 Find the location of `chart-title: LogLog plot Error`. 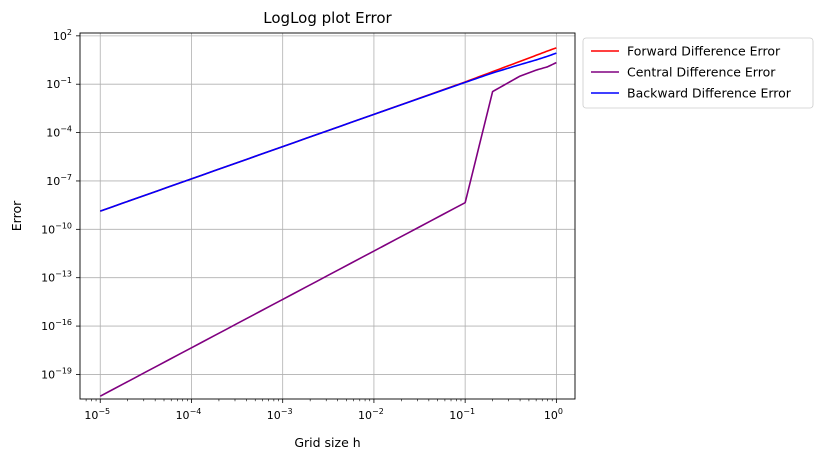

chart-title: LogLog plot Error is located at coordinates (327, 18).